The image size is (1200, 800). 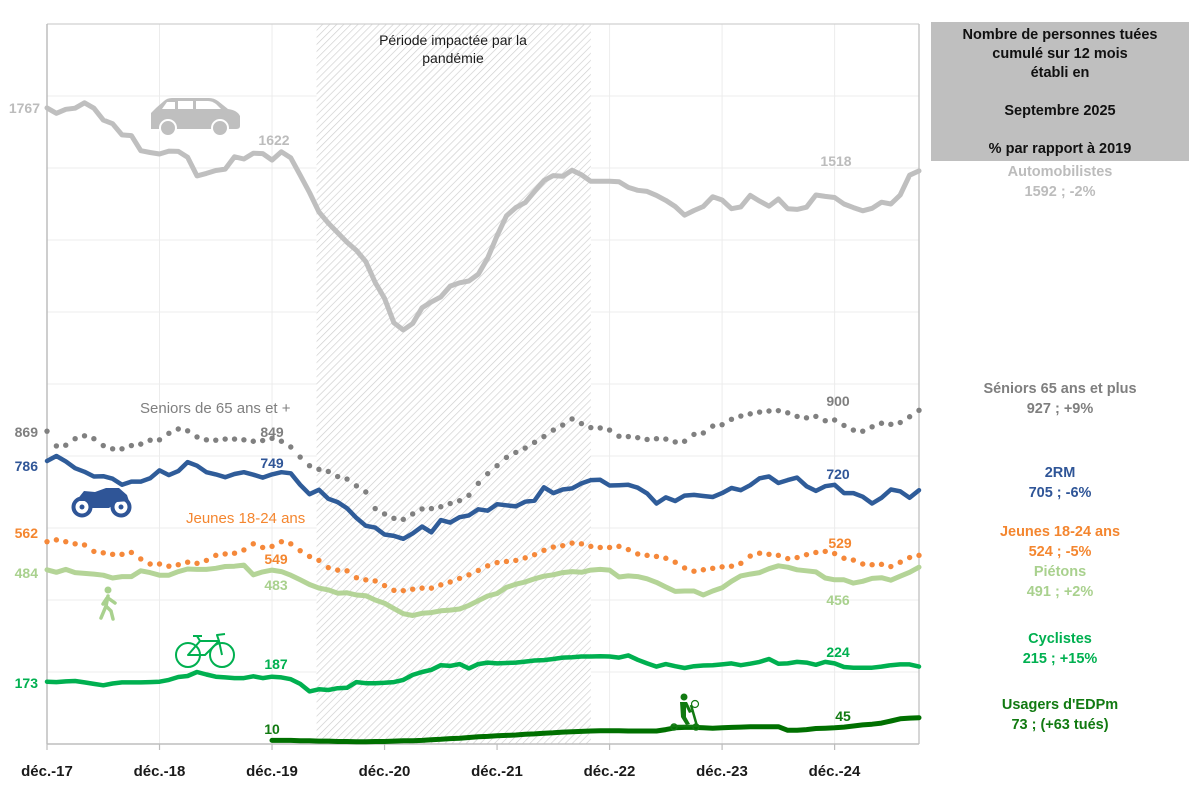 I want to click on legend-header-line: % par rapport à 2019, so click(x=1060, y=149).